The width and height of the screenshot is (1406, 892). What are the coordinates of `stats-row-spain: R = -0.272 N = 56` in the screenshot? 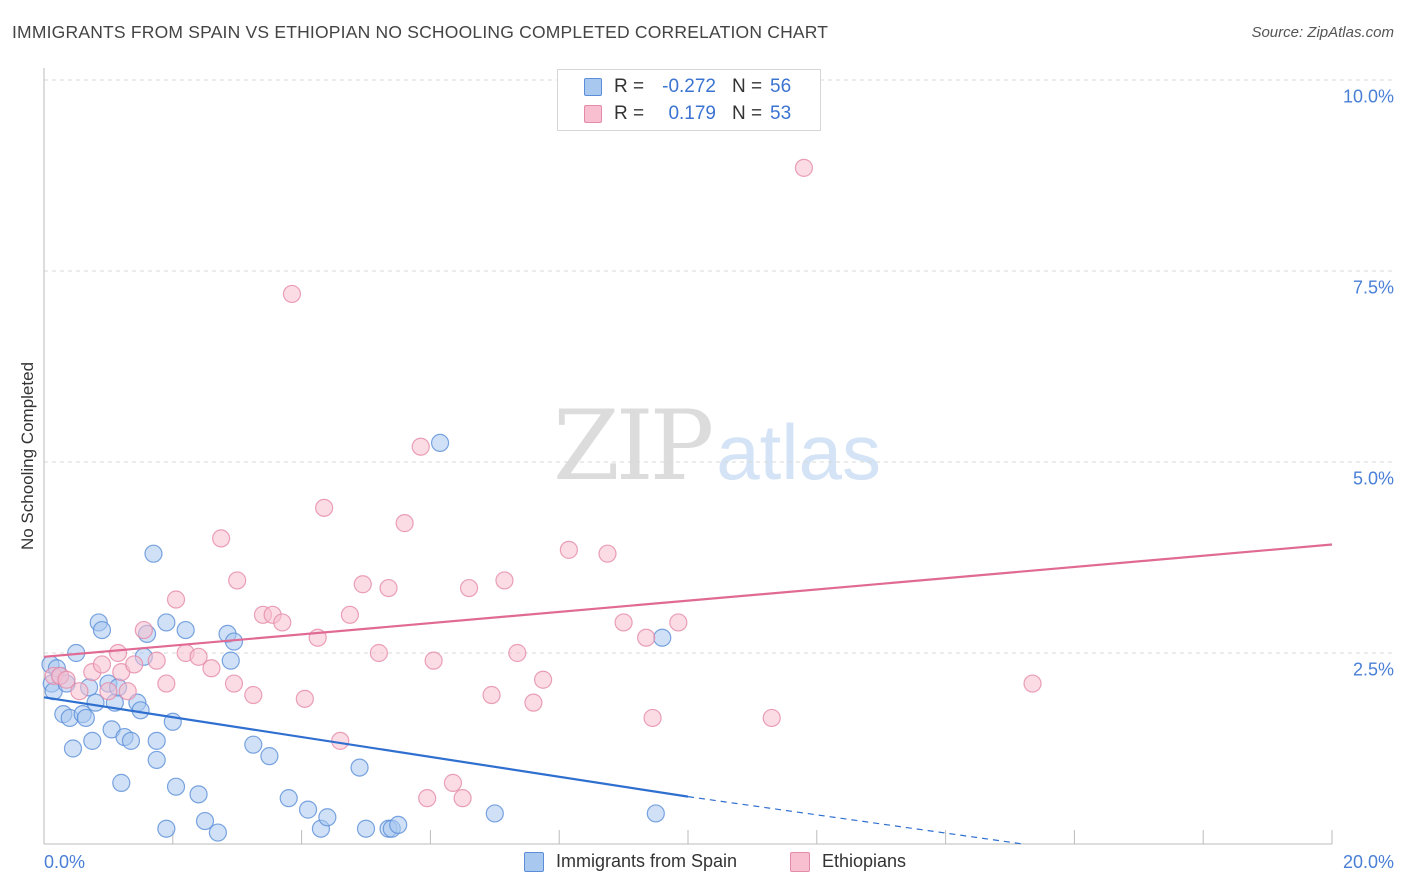 It's located at (689, 87).